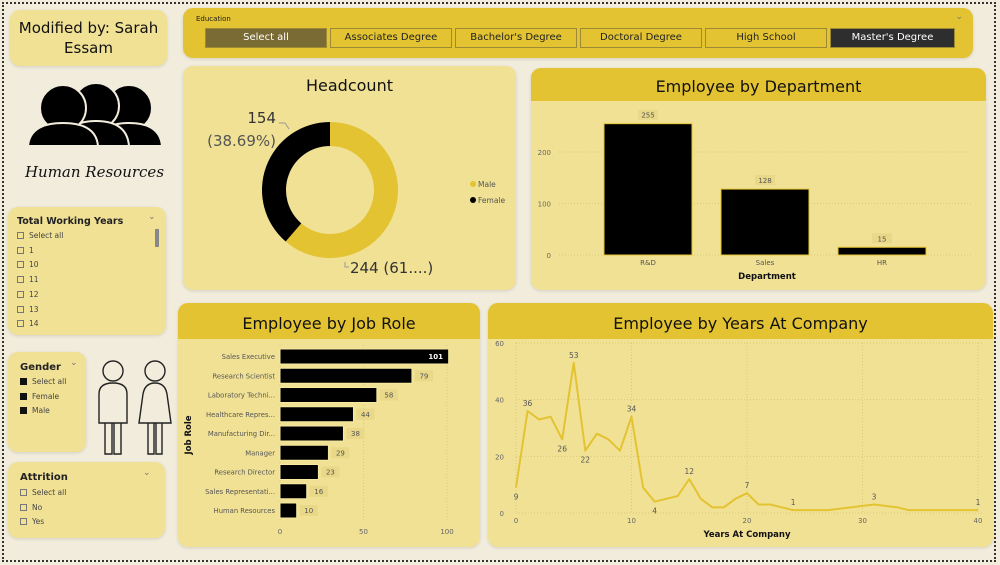  I want to click on years-title: Employee by Years At Company, so click(740, 321).